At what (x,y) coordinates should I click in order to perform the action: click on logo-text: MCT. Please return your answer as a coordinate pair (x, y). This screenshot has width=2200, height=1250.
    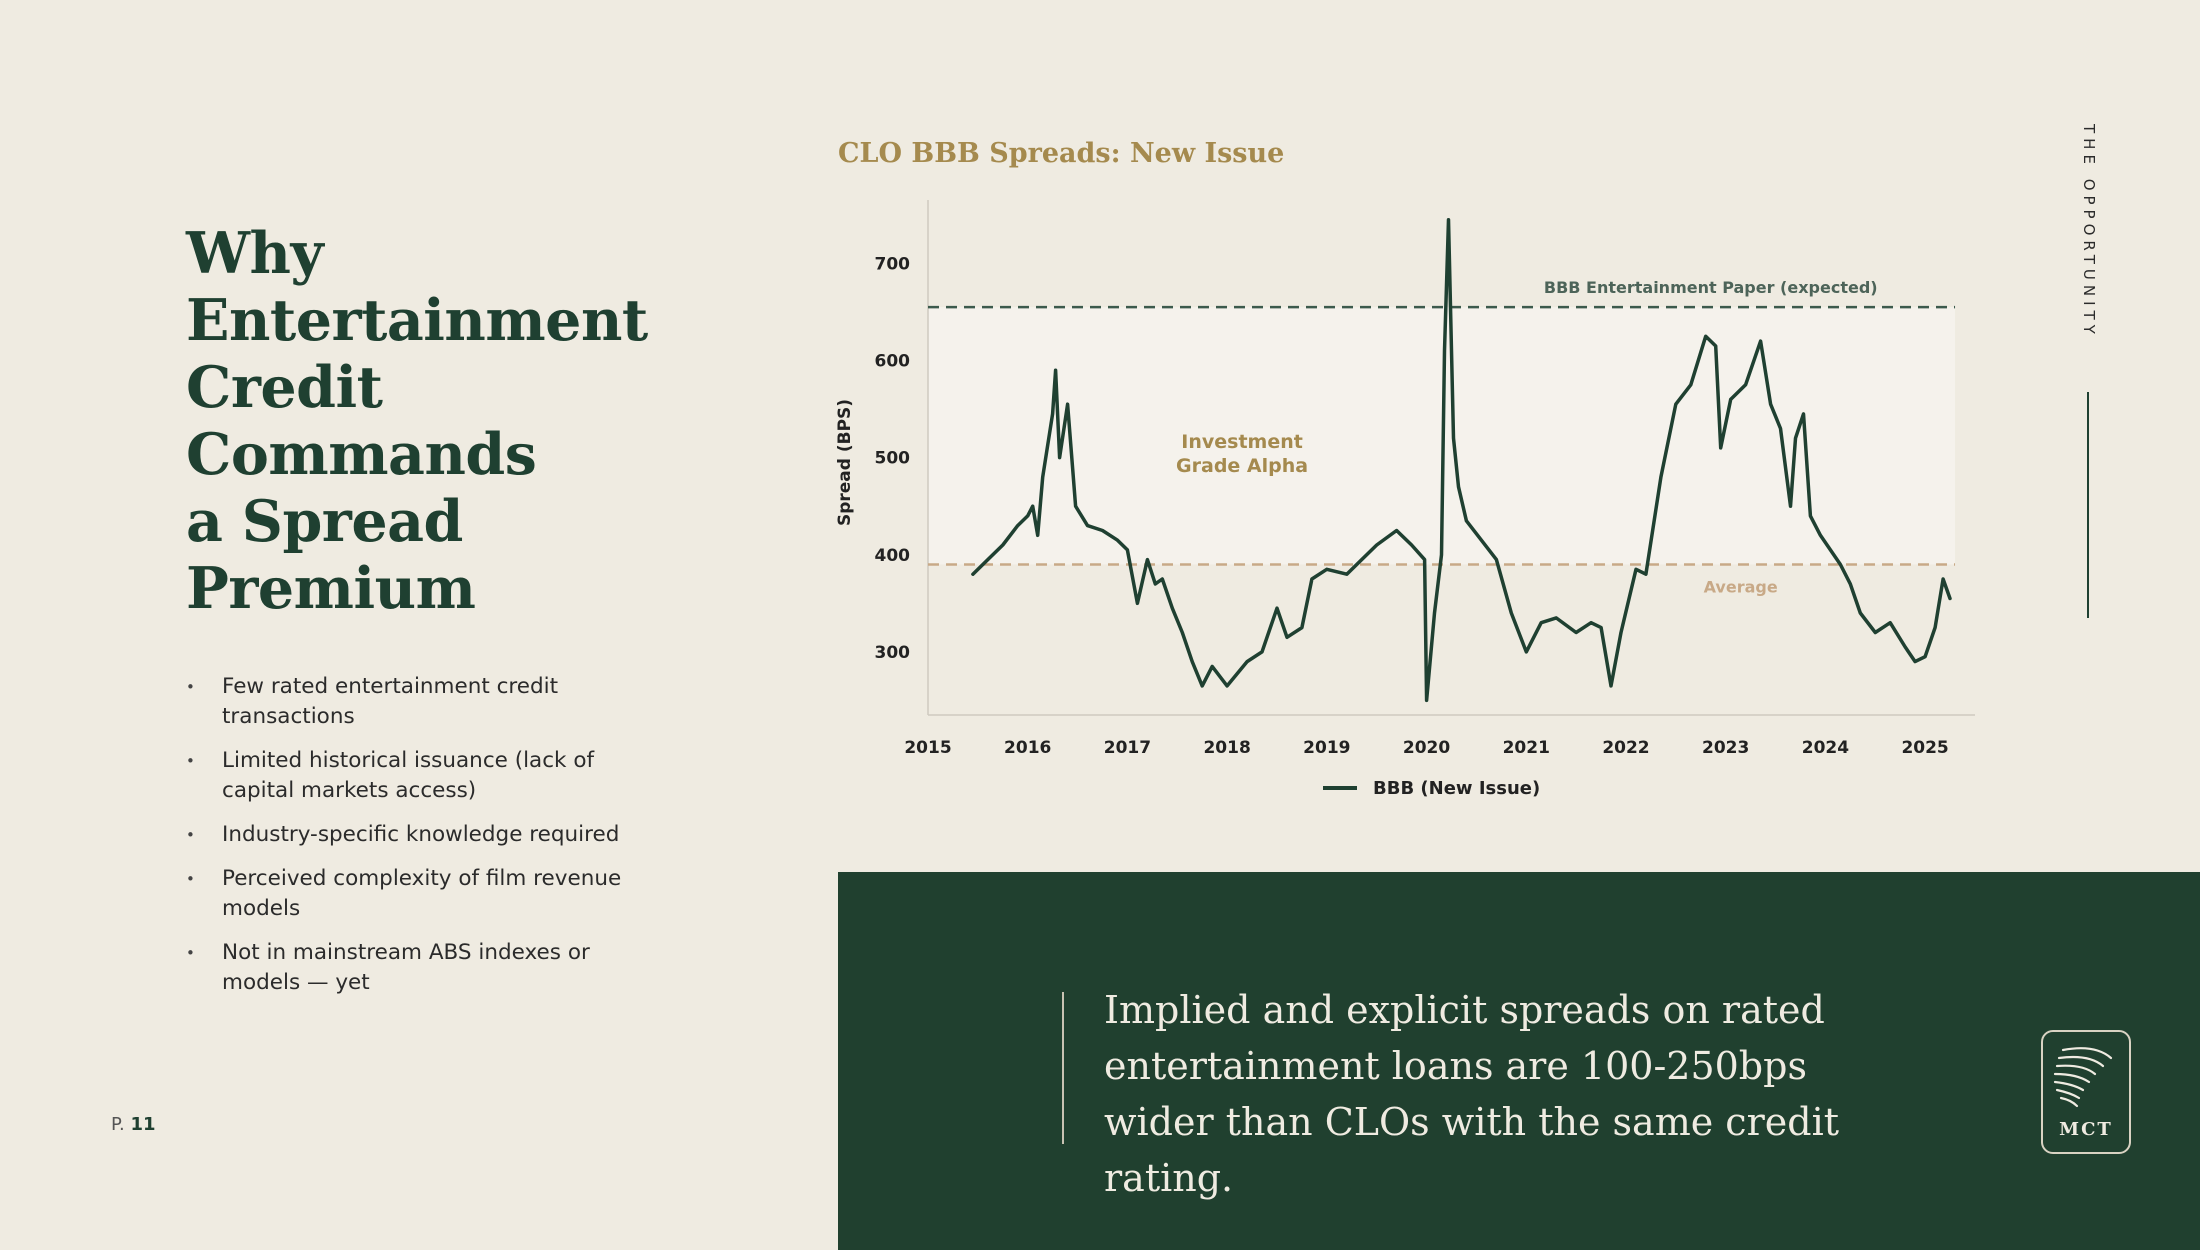
    Looking at the image, I should click on (2086, 1129).